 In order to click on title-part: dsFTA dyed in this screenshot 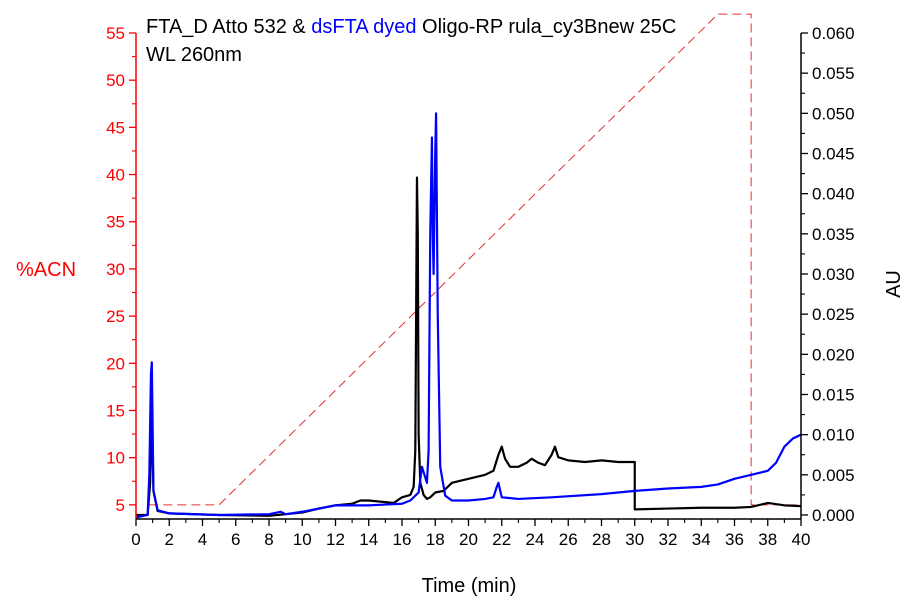, I will do `click(363, 27)`.